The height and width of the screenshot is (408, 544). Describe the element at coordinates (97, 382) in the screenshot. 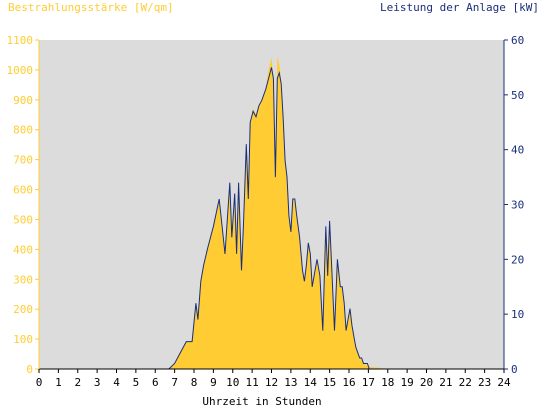

I see `x-tick-label: 3` at that location.